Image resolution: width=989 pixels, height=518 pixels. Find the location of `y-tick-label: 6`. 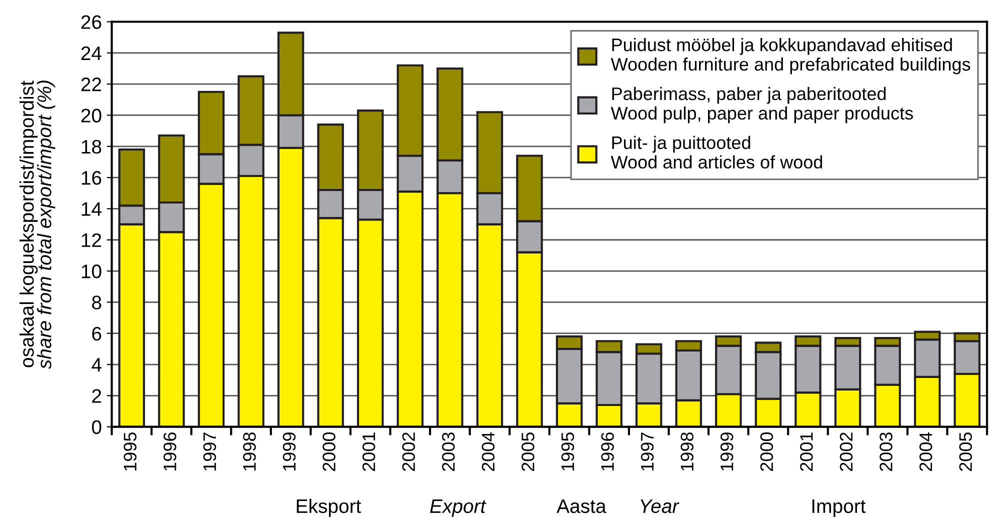

y-tick-label: 6 is located at coordinates (97, 333).